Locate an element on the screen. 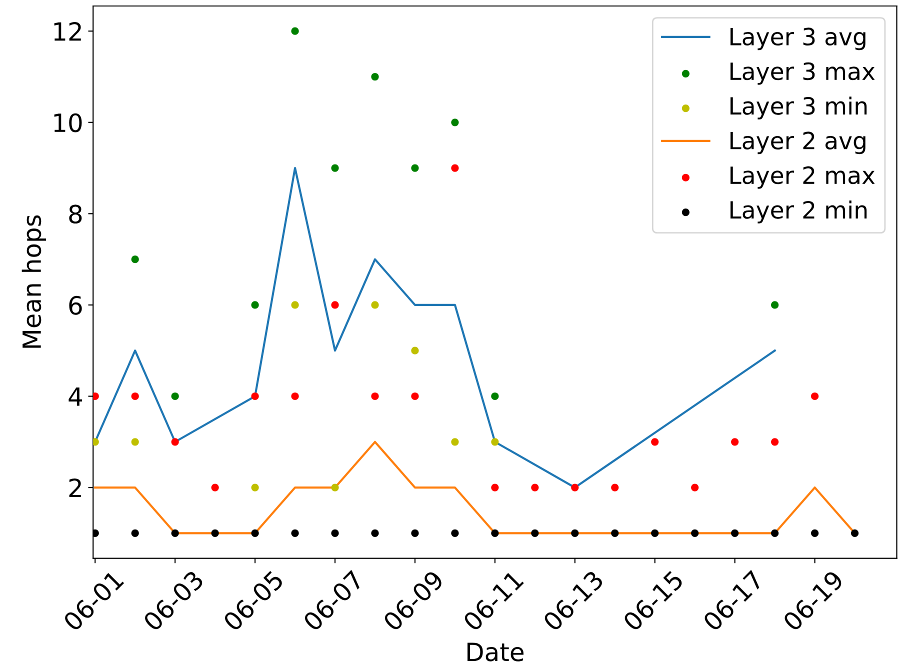  legend-label: Layer 3 min is located at coordinates (798, 108).